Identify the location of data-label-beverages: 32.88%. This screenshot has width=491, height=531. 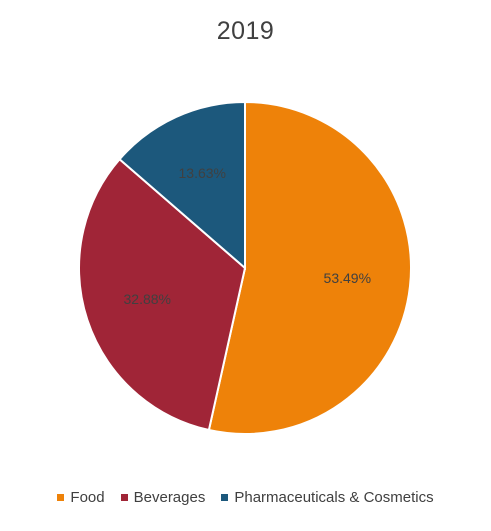
(147, 299).